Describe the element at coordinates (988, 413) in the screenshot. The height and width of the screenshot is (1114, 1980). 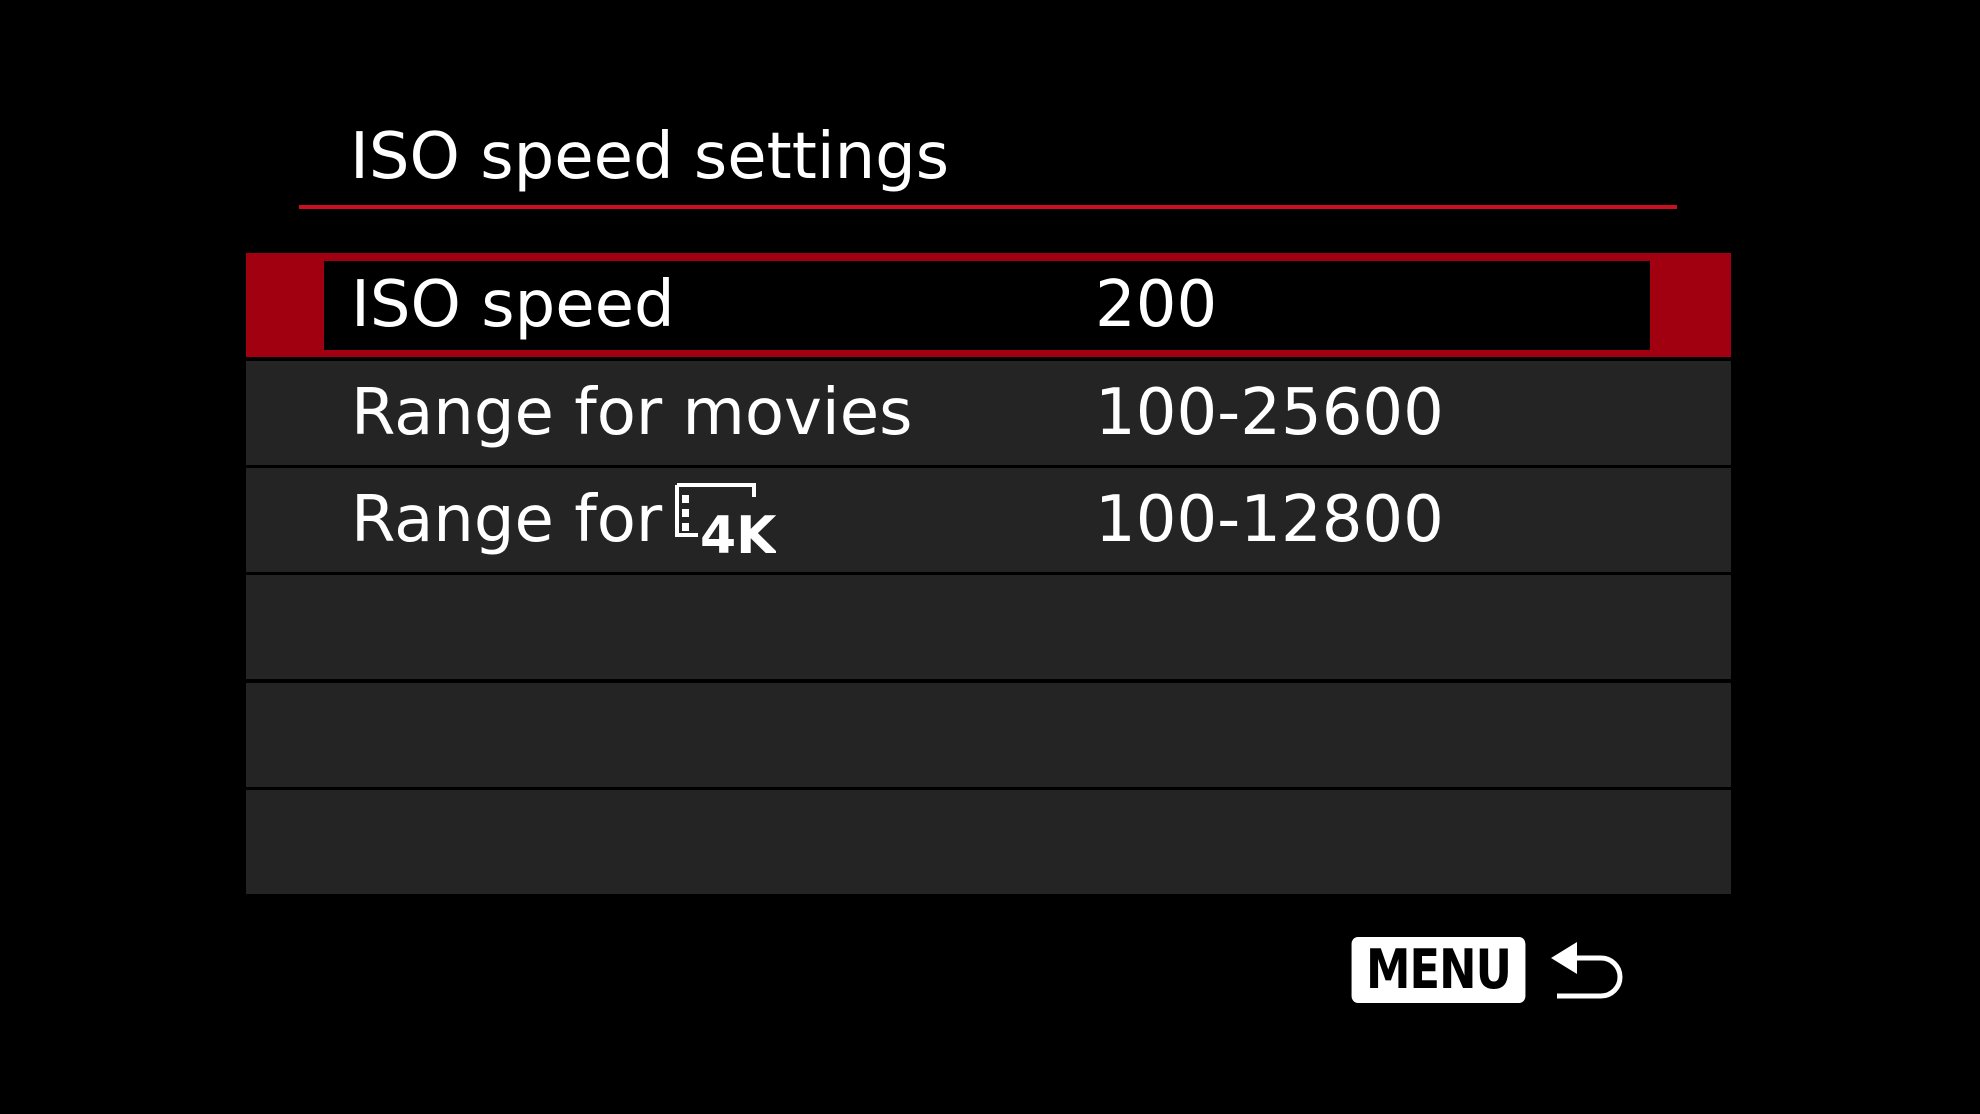
I see `menu-item-range-for-movies: Range for movies 100-25600` at that location.